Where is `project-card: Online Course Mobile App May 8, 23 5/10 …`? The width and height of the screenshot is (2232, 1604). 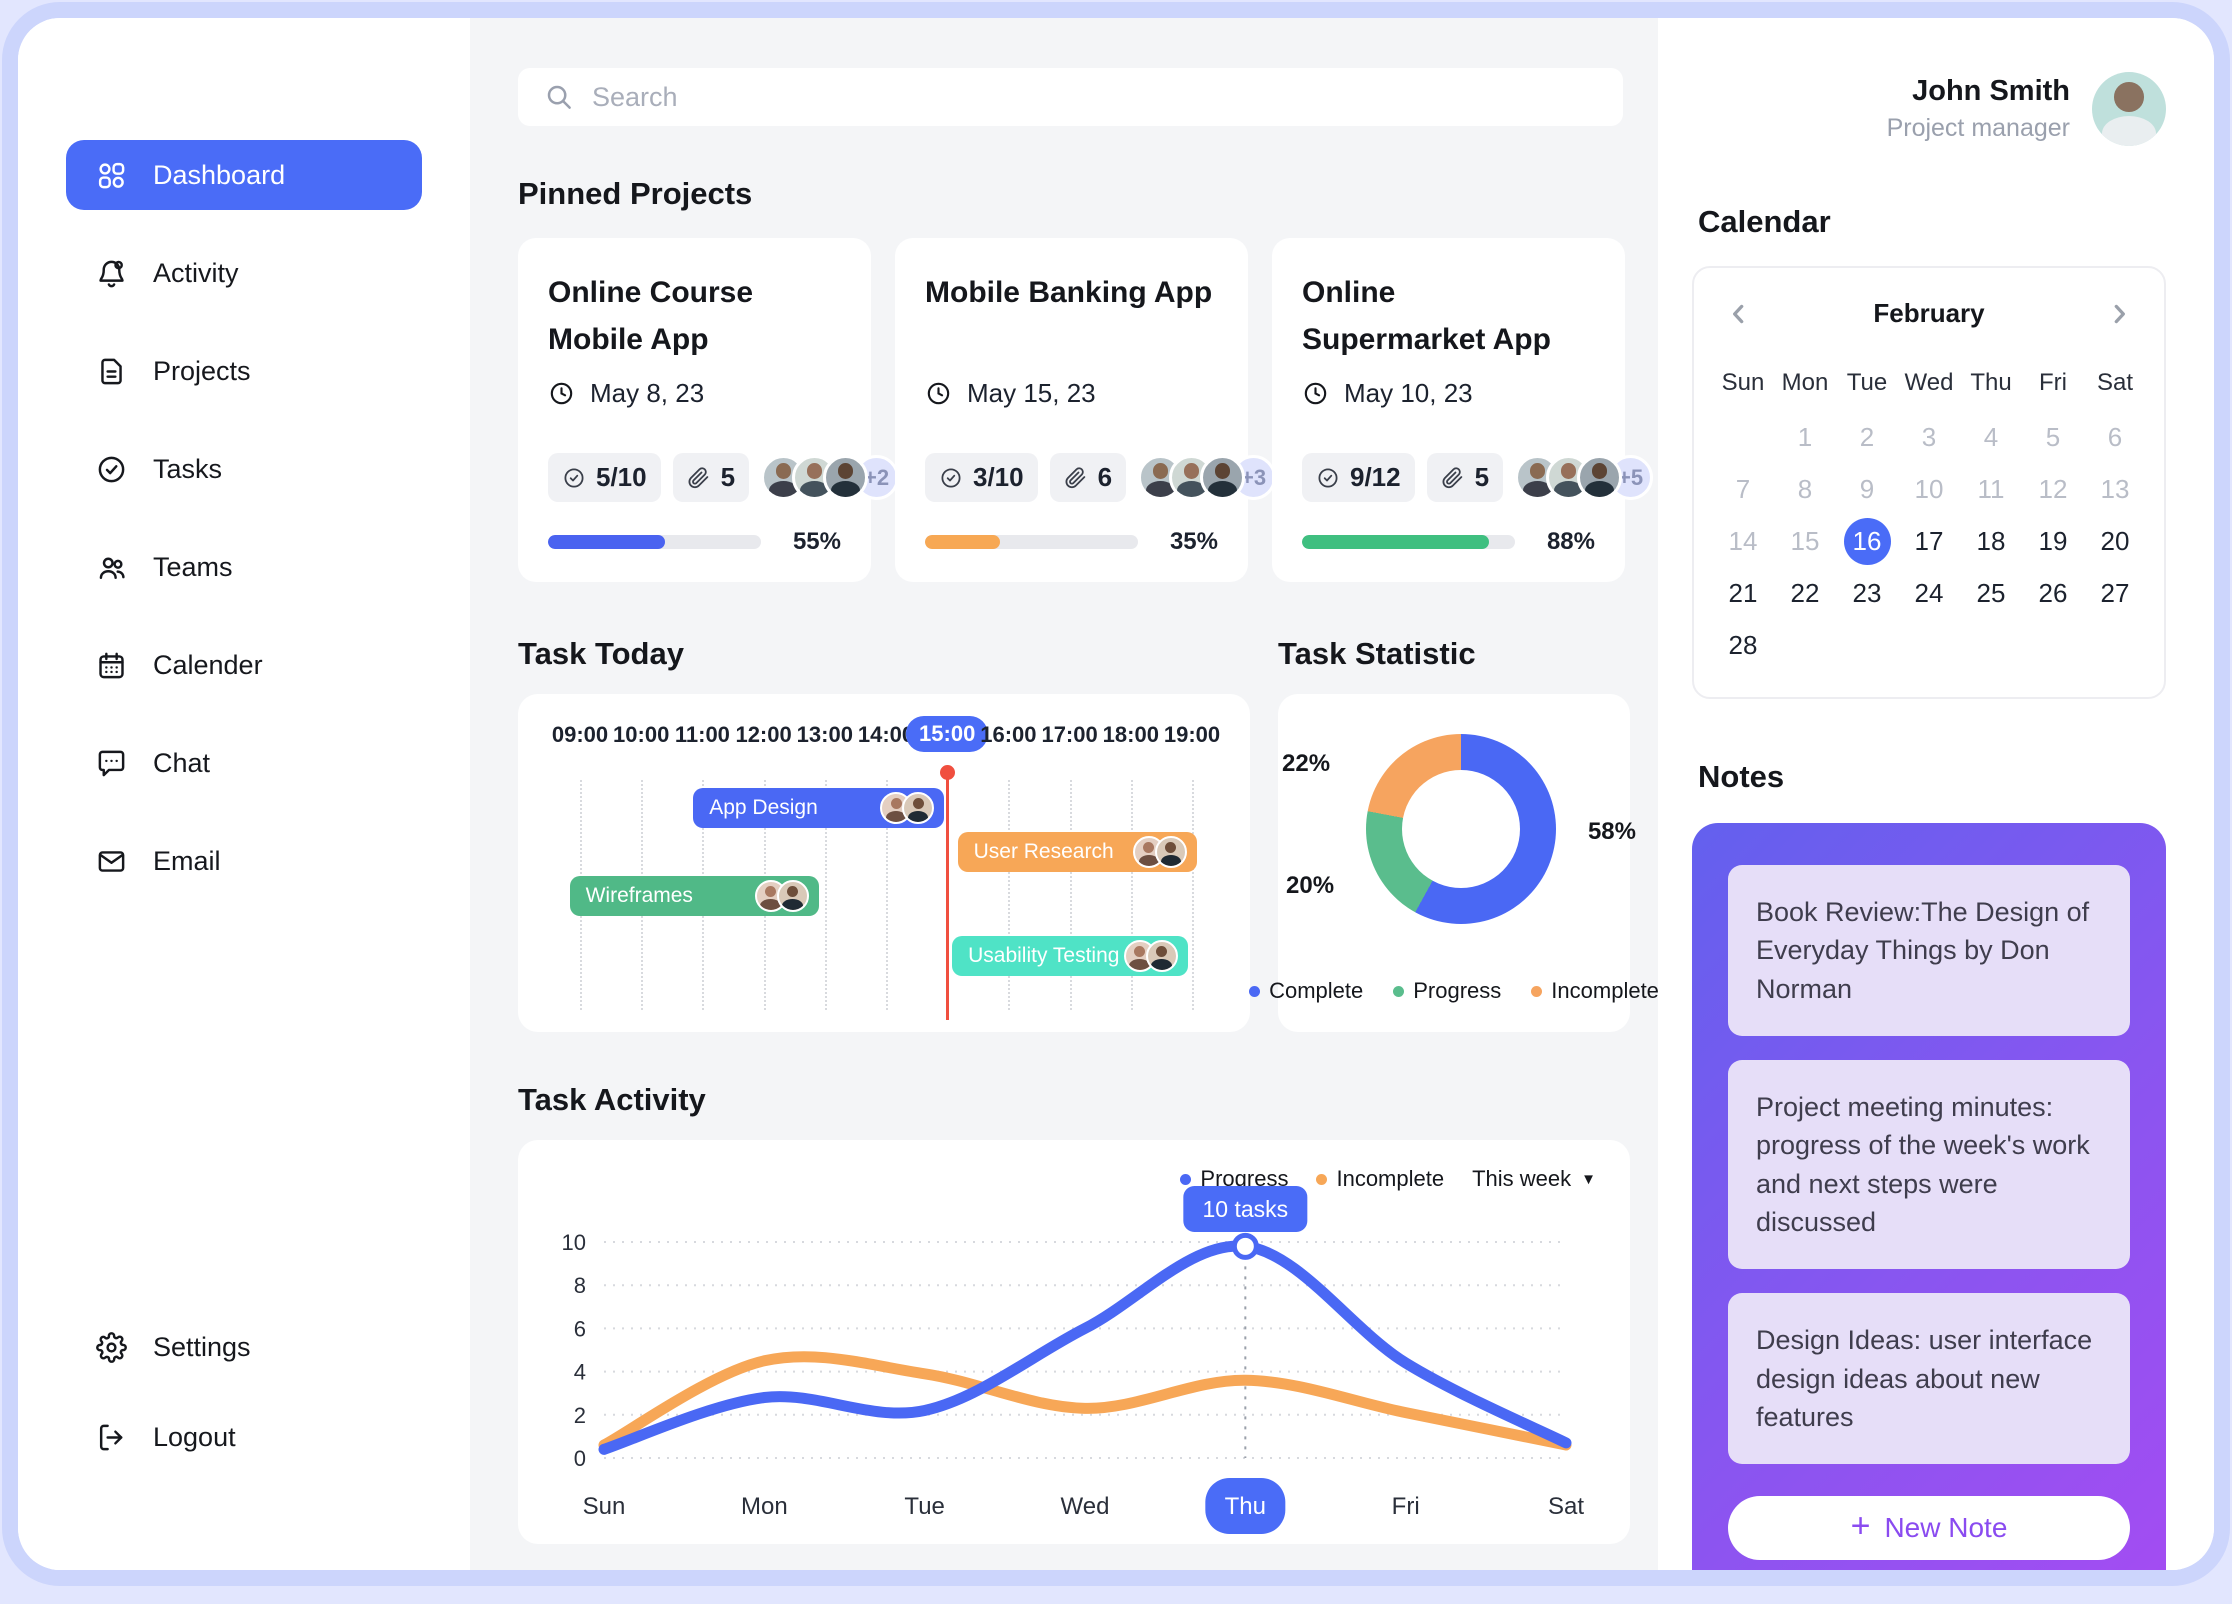 project-card: Online Course Mobile App May 8, 23 5/10 … is located at coordinates (709, 410).